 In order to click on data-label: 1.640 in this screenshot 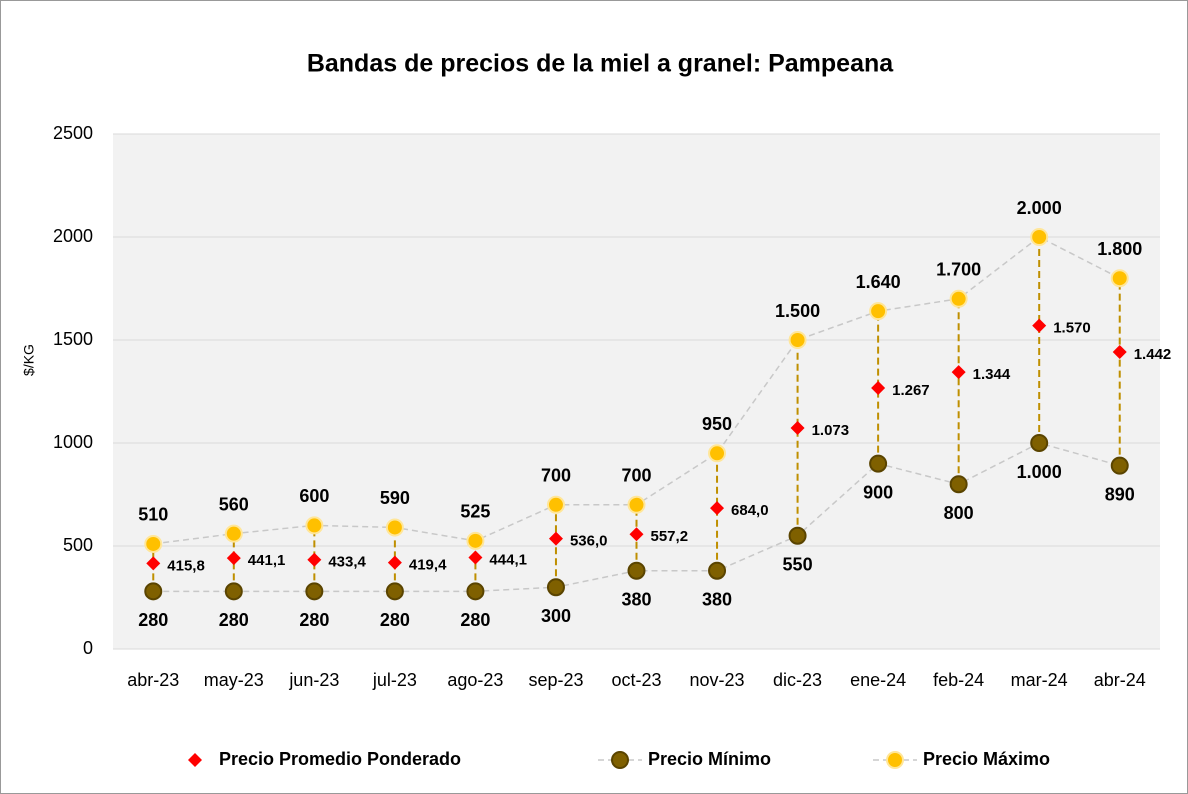, I will do `click(878, 282)`.